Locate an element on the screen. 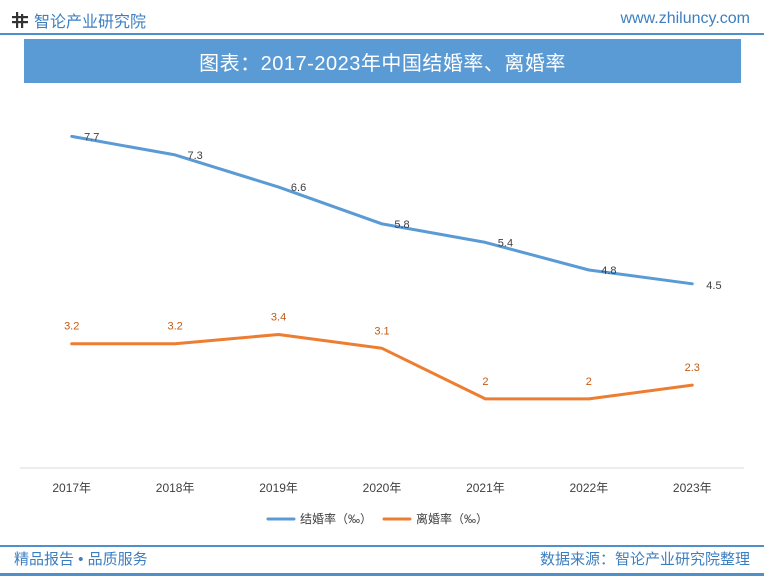 This screenshot has width=764, height=577. x-tick-label: 2021年 is located at coordinates (485, 488).